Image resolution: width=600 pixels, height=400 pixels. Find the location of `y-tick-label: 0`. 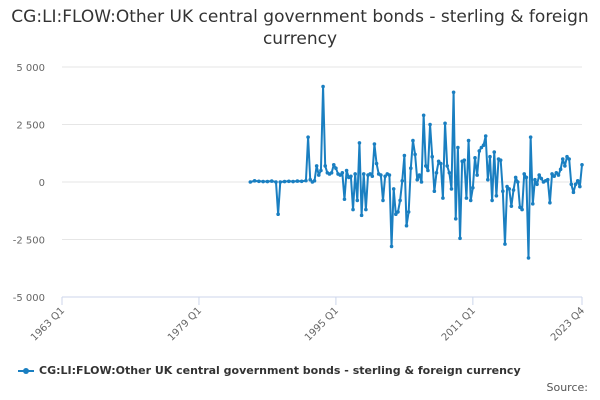

y-tick-label: 0 is located at coordinates (42, 183).